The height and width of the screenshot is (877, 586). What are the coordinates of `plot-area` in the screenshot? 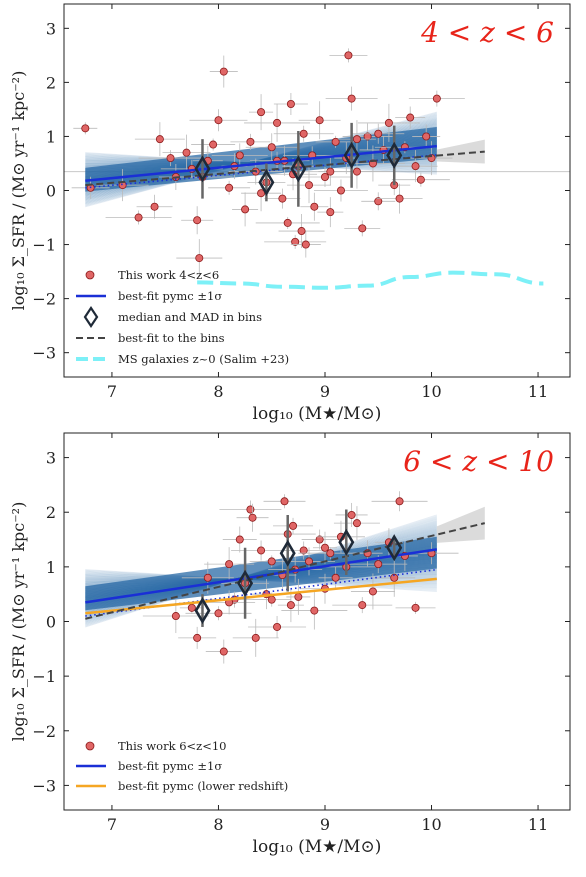 It's located at (284, 577).